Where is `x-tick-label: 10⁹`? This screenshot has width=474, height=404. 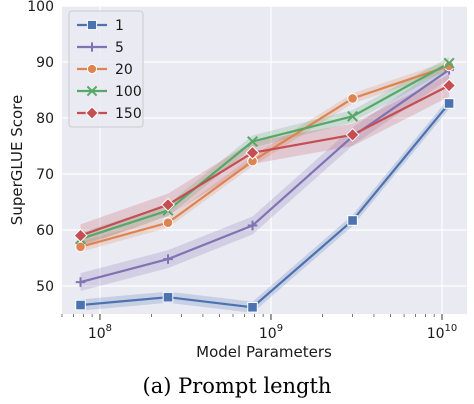 x-tick-label: 10⁹ is located at coordinates (271, 332).